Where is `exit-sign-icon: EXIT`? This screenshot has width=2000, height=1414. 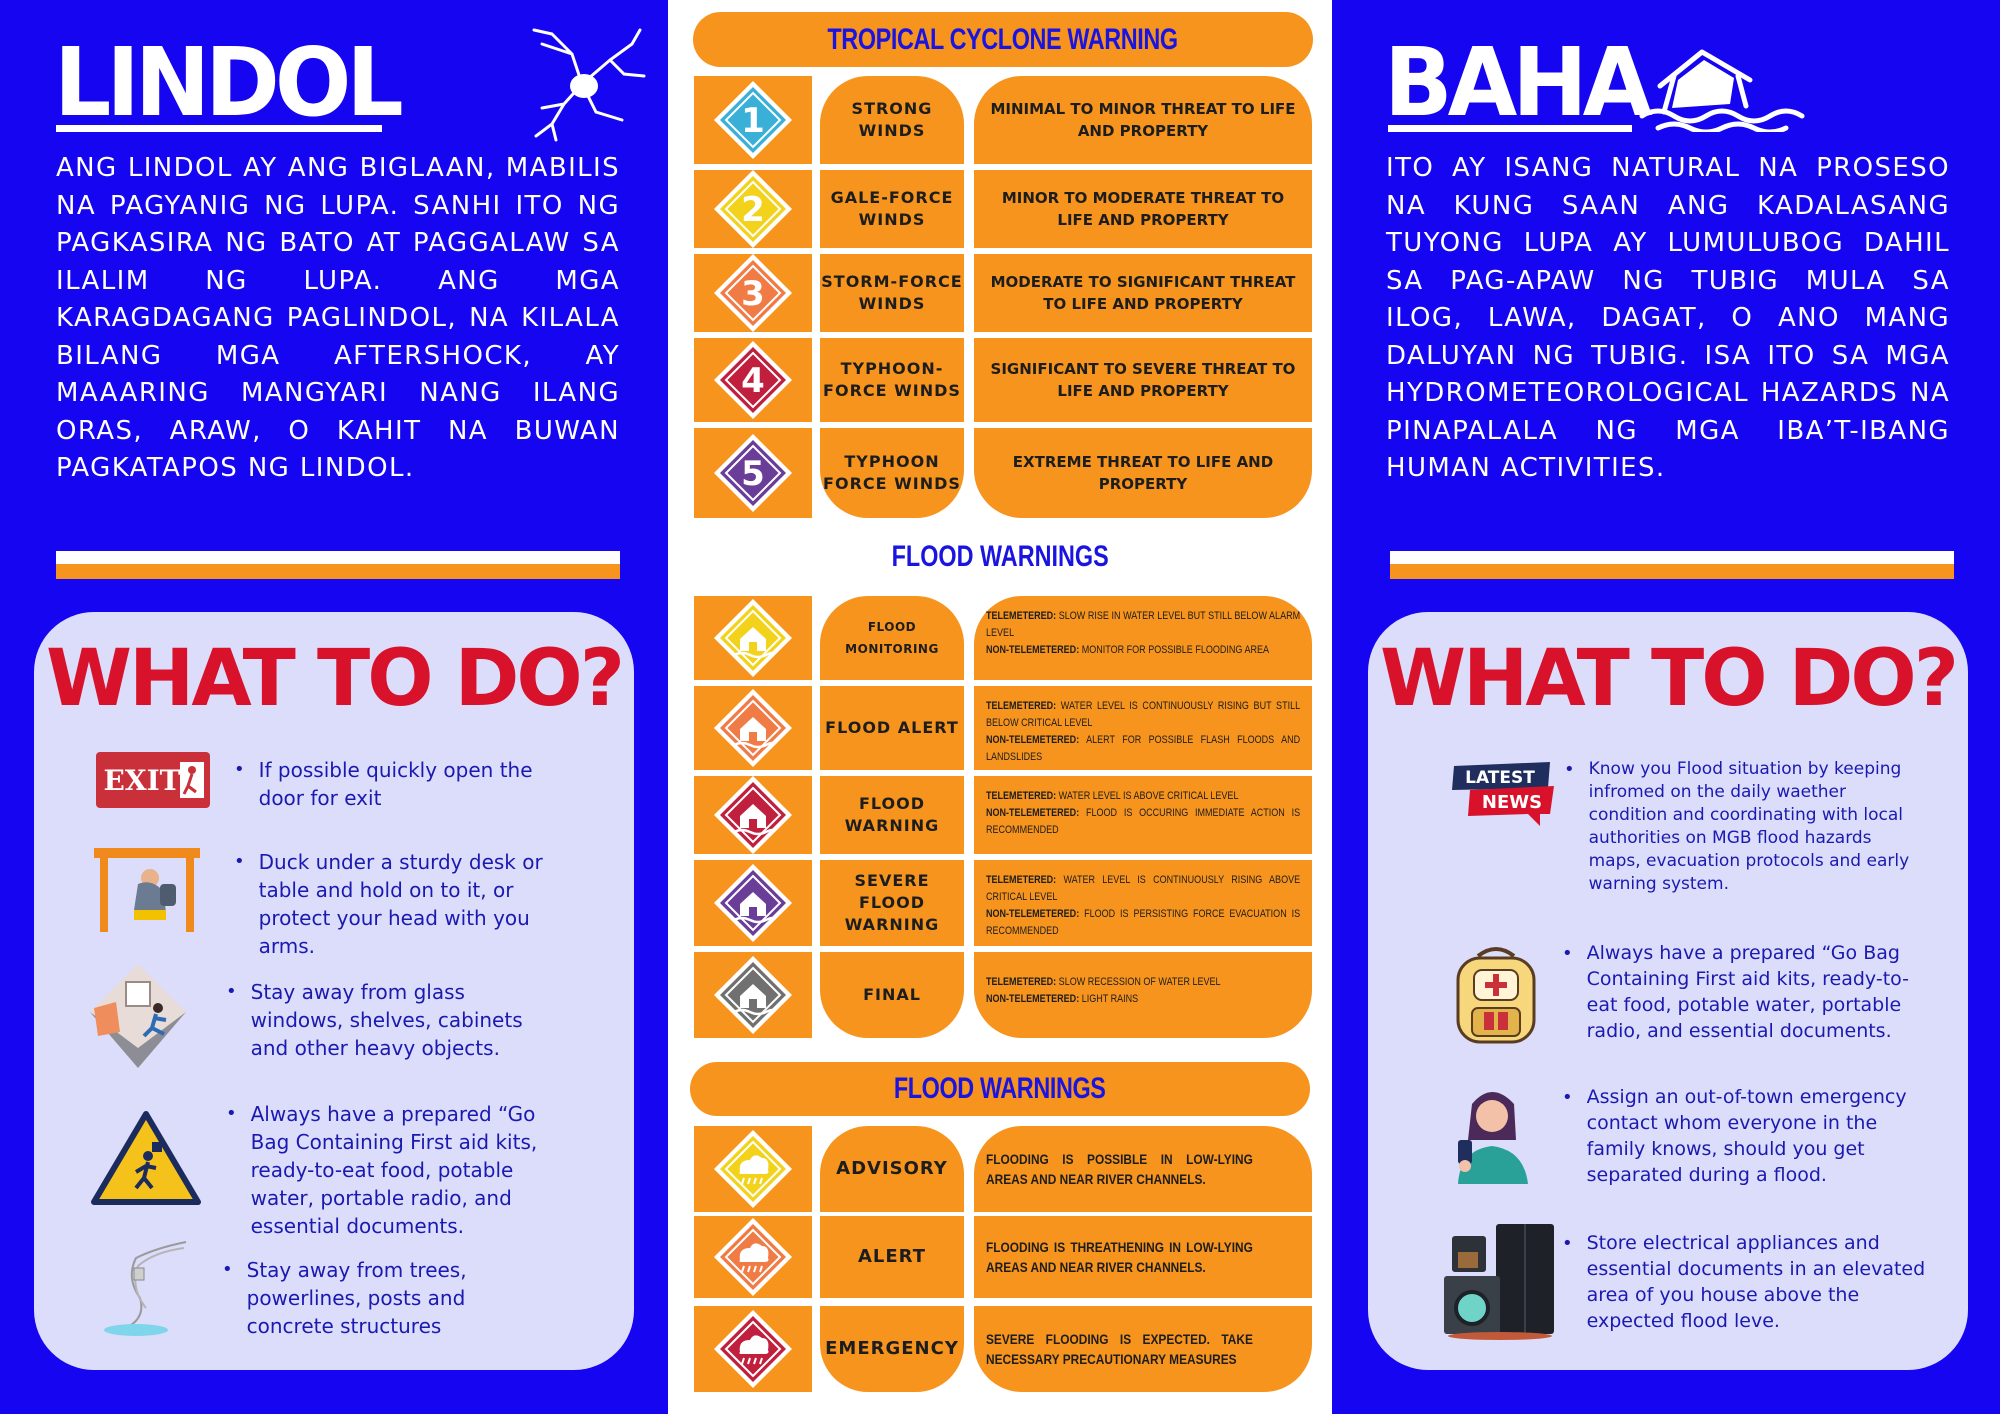
exit-sign-icon: EXIT is located at coordinates (153, 780).